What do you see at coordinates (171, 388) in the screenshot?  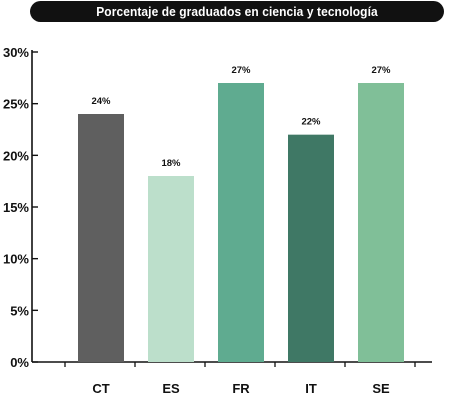 I see `category-label: ES` at bounding box center [171, 388].